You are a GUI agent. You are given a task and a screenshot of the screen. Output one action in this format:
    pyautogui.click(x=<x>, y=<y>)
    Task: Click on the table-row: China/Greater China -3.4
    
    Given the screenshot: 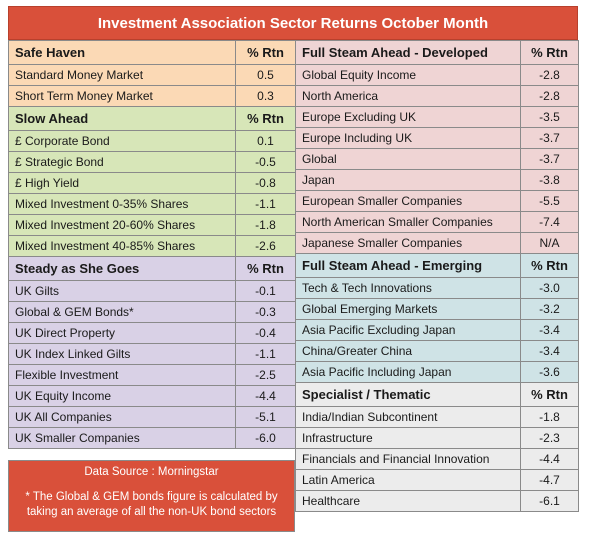 What is the action you would take?
    pyautogui.click(x=437, y=351)
    